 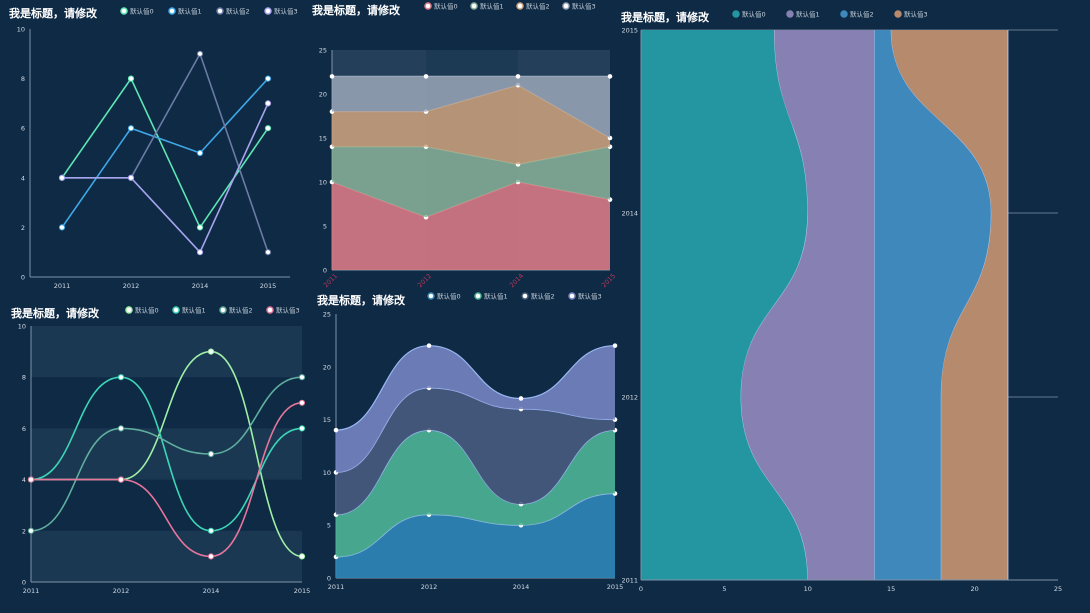 I want to click on y-tick-label: 2011, so click(x=629, y=581).